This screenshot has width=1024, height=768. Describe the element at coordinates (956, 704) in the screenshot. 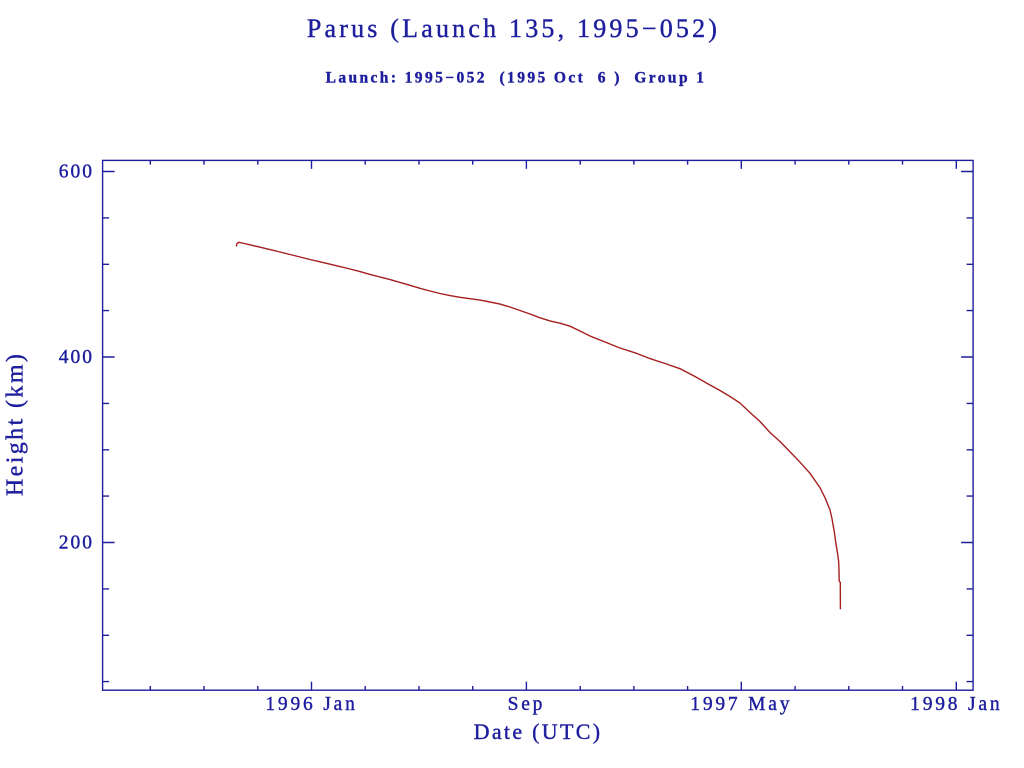

I see `svg-text: 1998 Jan` at that location.